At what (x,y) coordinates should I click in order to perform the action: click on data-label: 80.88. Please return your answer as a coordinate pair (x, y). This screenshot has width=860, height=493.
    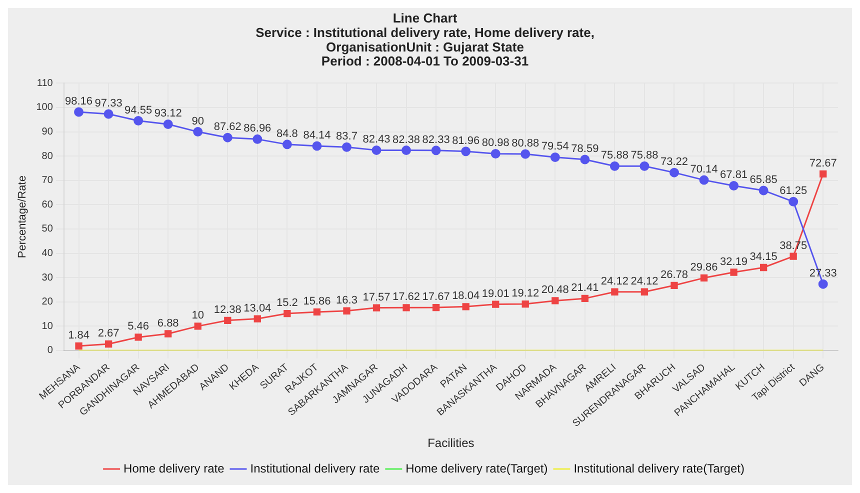
    Looking at the image, I should click on (526, 143).